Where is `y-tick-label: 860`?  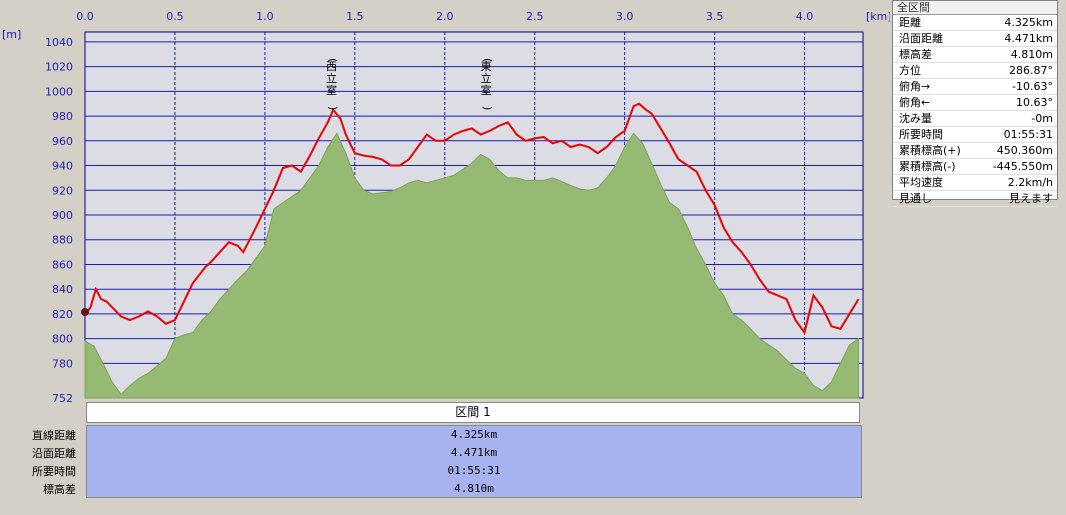 y-tick-label: 860 is located at coordinates (62, 264).